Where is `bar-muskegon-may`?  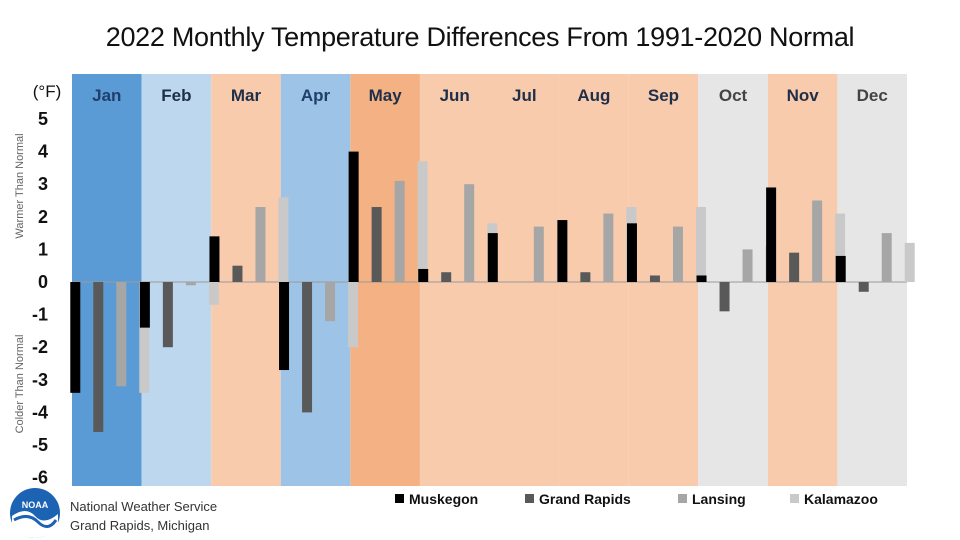 bar-muskegon-may is located at coordinates (353, 216).